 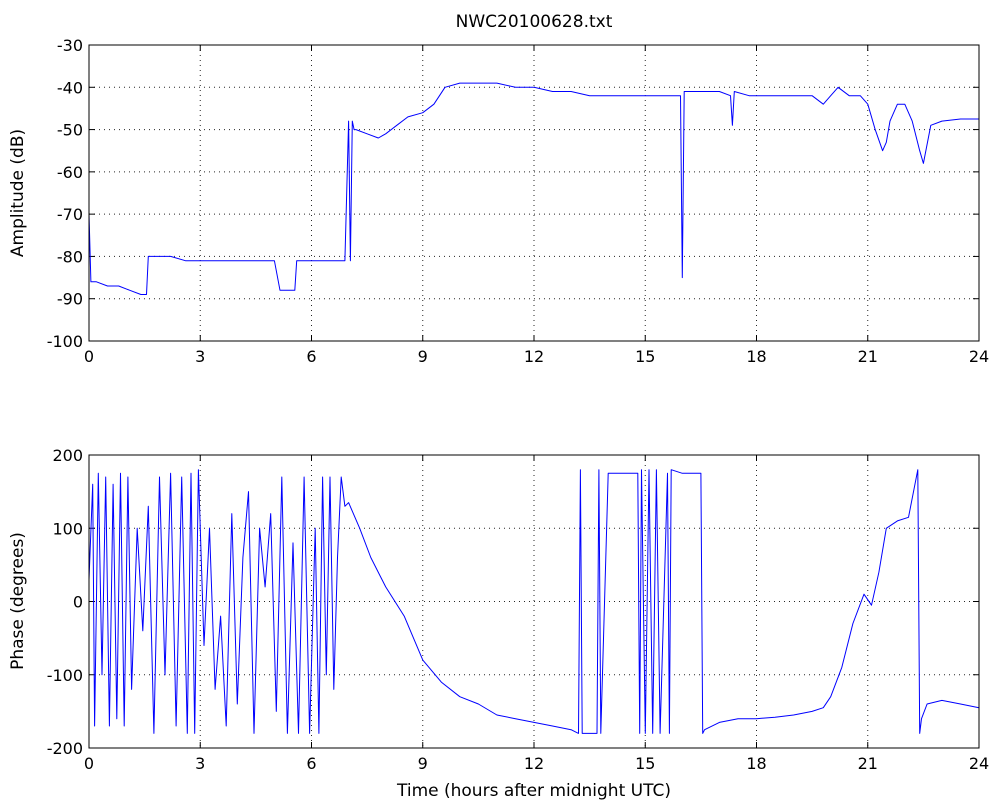 What do you see at coordinates (645, 356) in the screenshot?
I see `amplitude-x-tick-label: 15` at bounding box center [645, 356].